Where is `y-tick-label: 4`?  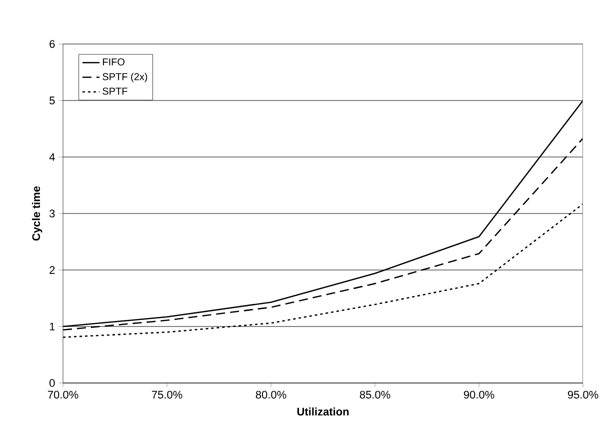
y-tick-label: 4 is located at coordinates (52, 157).